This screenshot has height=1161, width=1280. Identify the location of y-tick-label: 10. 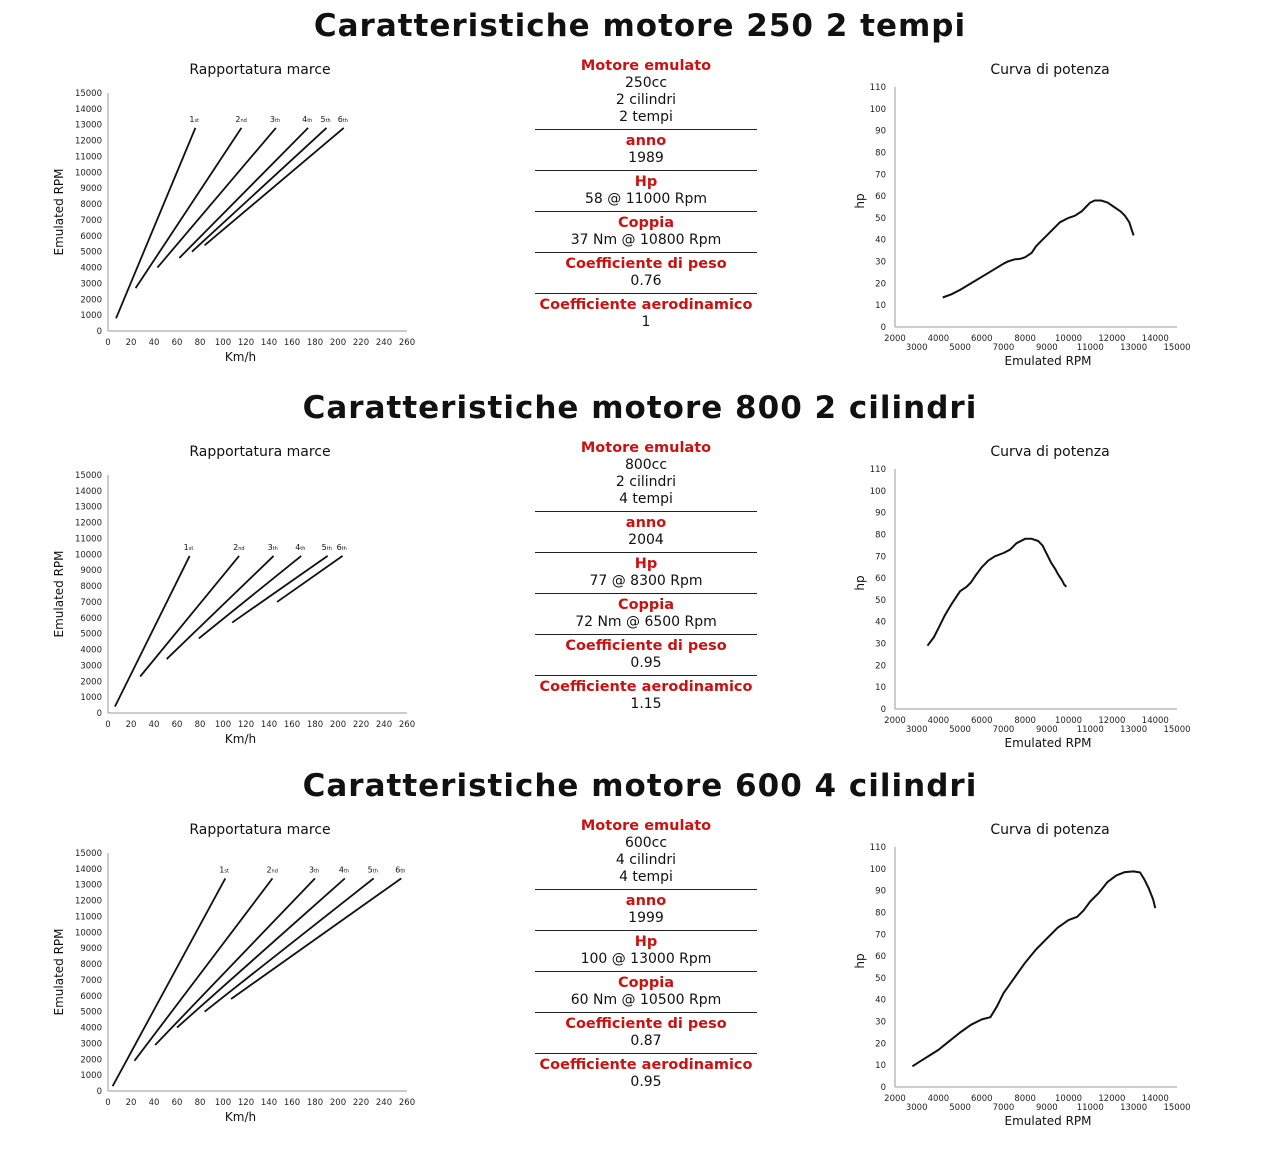
(880, 306).